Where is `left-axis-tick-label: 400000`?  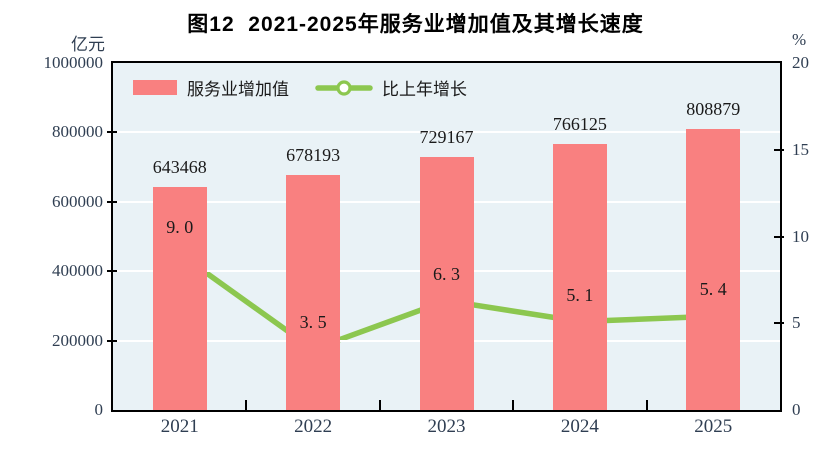 left-axis-tick-label: 400000 is located at coordinates (77, 271).